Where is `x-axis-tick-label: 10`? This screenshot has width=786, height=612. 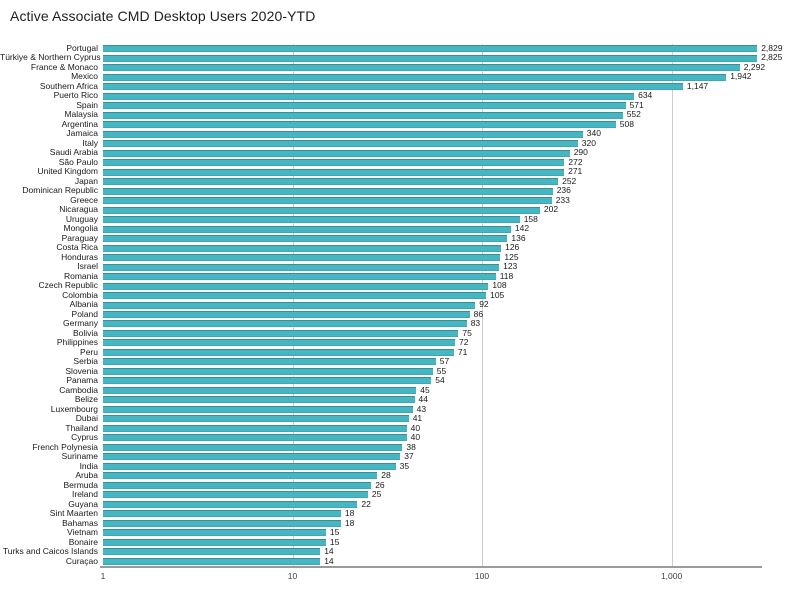 x-axis-tick-label: 10 is located at coordinates (292, 576).